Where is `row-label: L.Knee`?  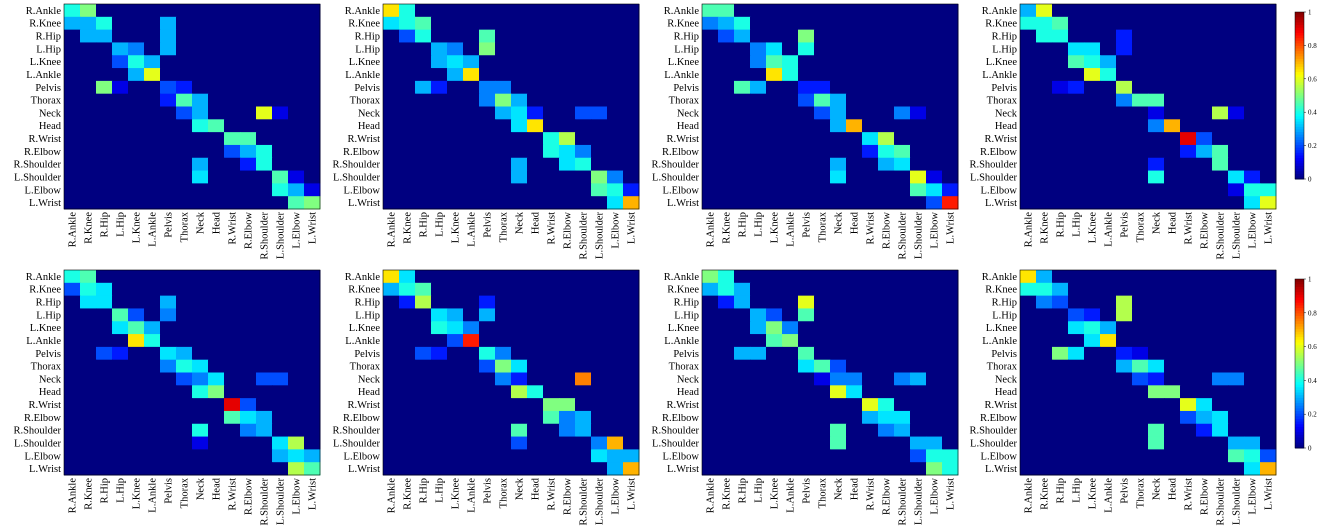
row-label: L.Knee is located at coordinates (1002, 328).